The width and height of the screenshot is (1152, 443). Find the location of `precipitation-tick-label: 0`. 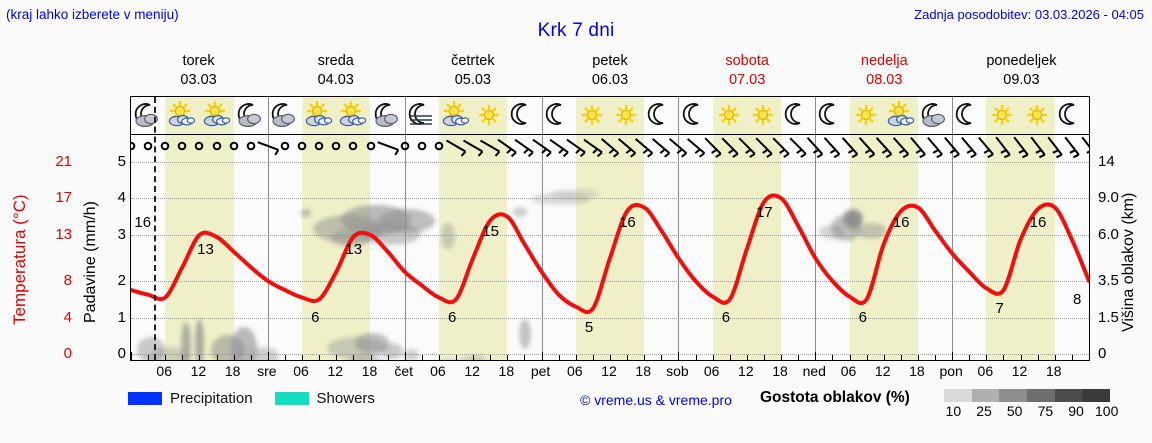

precipitation-tick-label: 0 is located at coordinates (121, 354).